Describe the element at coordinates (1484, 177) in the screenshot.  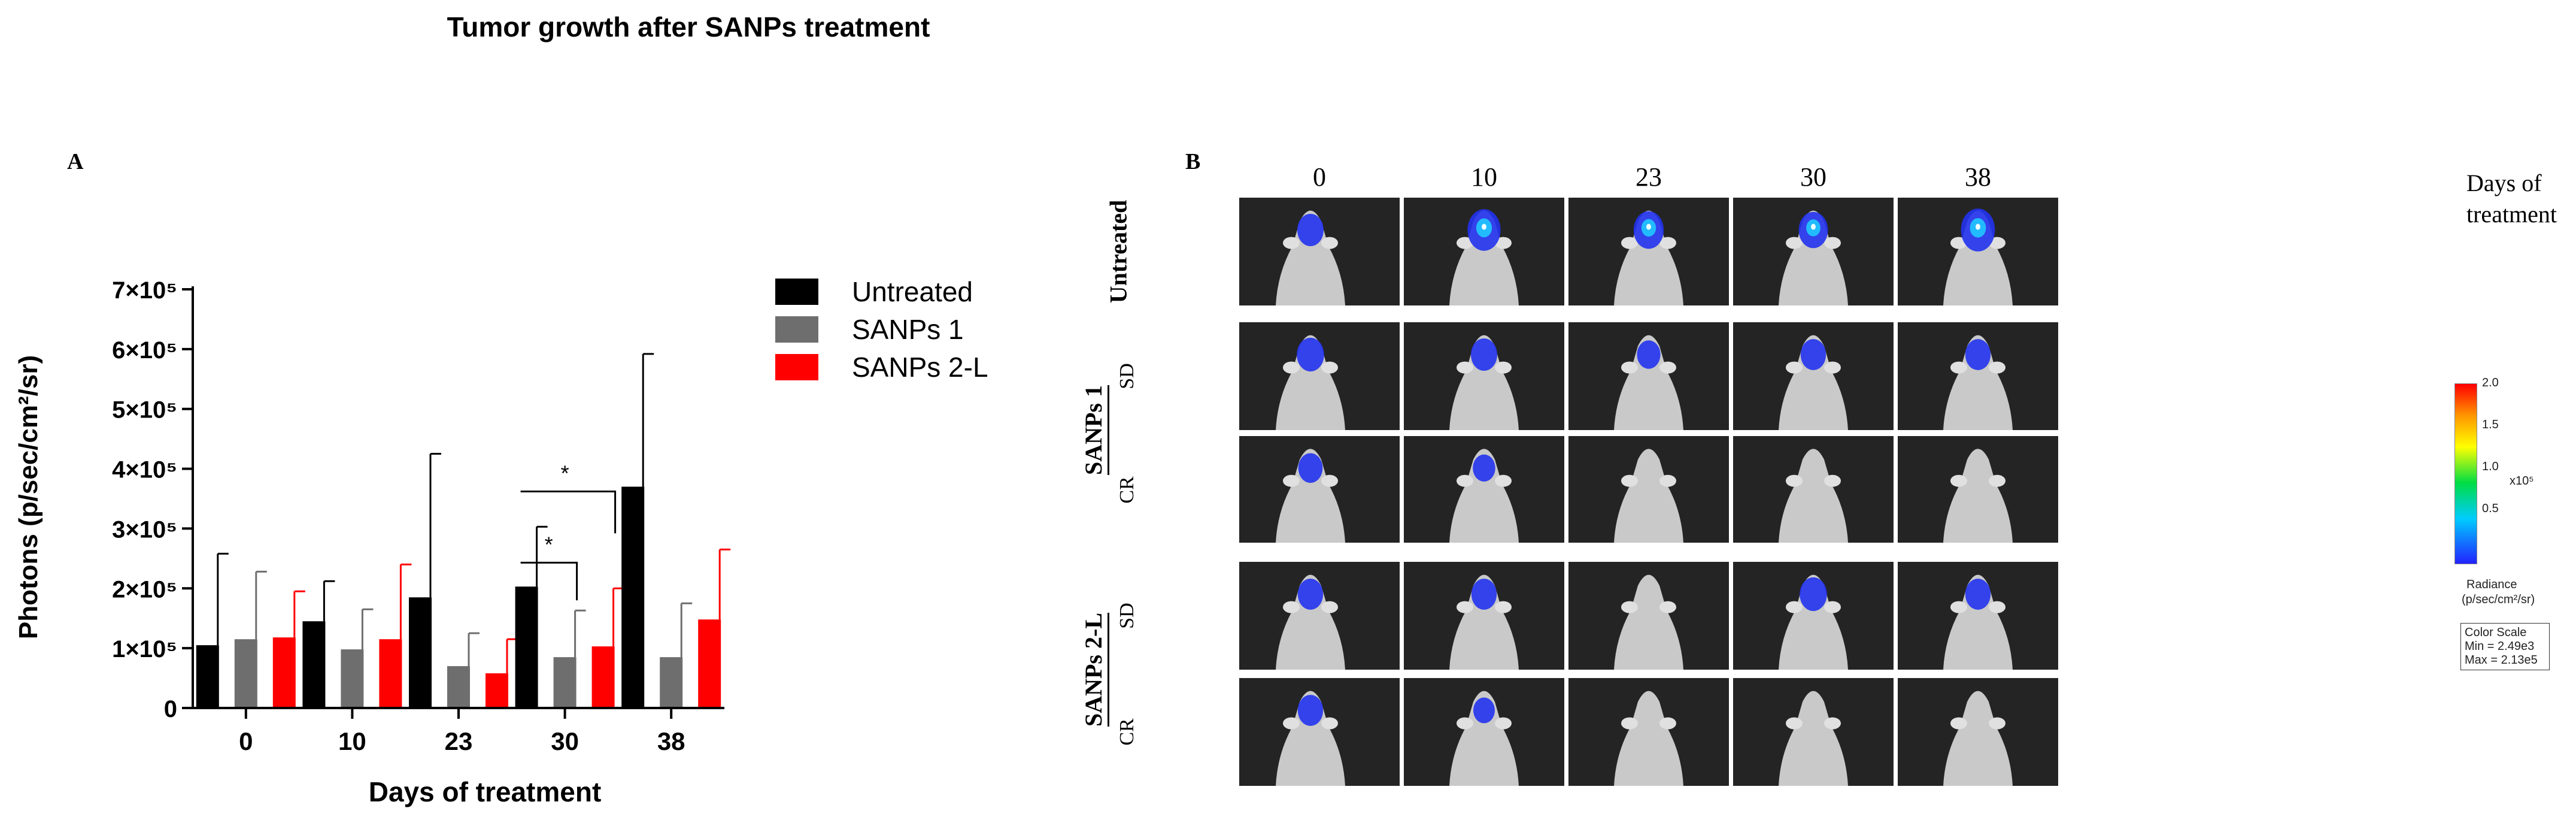
I see `column-label: 10` at that location.